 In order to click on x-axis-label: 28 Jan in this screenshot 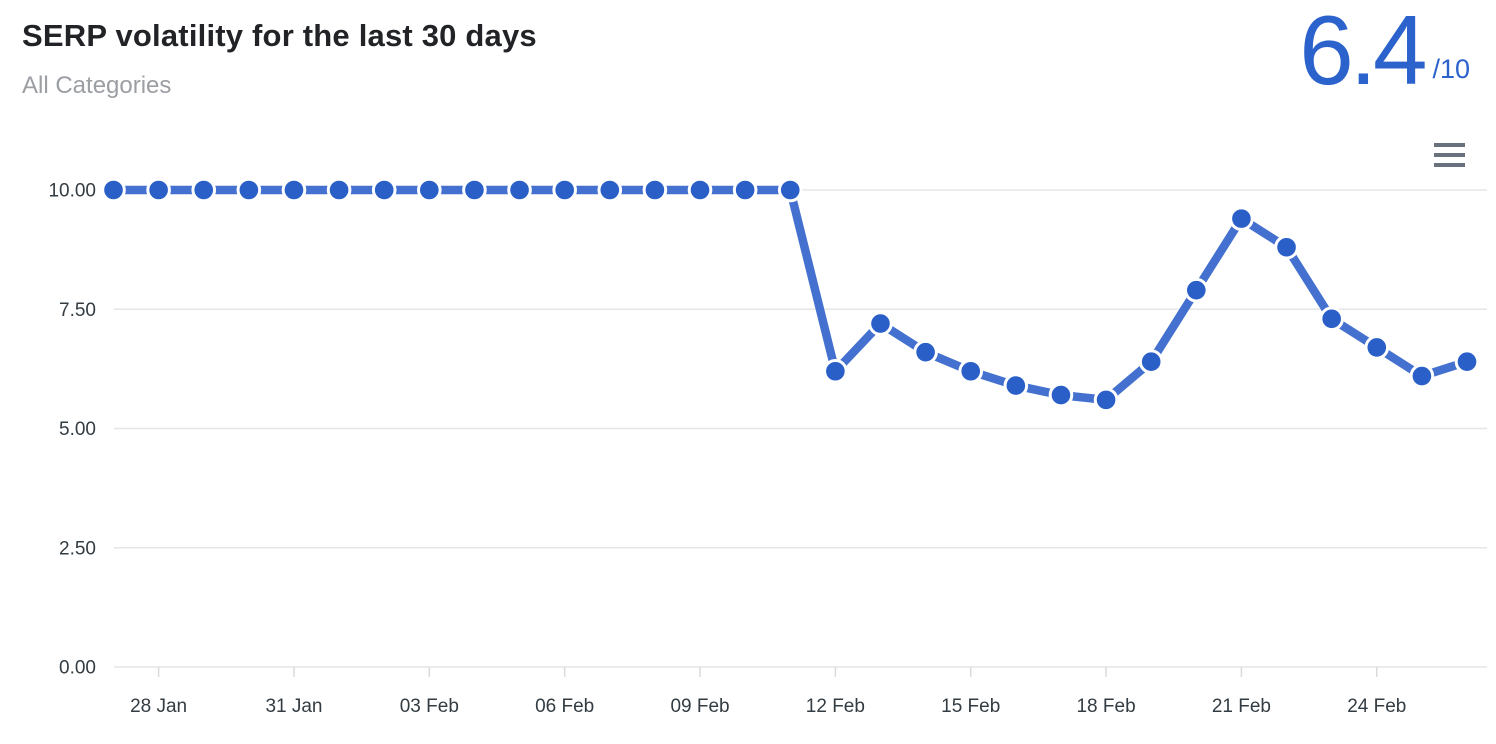, I will do `click(158, 706)`.